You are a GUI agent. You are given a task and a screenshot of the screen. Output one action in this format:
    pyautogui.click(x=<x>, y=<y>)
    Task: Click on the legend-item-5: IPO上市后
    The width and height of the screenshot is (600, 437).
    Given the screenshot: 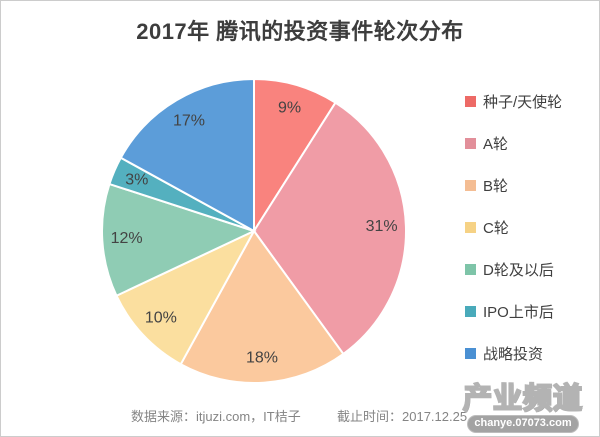 What is the action you would take?
    pyautogui.click(x=513, y=311)
    